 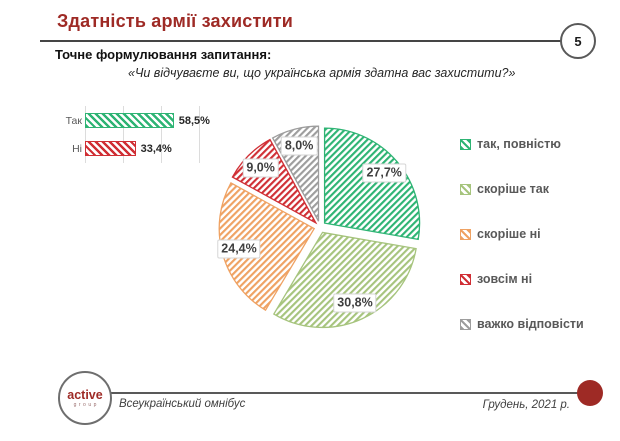 I want to click on bar-value-label: 58,5%, so click(x=194, y=120).